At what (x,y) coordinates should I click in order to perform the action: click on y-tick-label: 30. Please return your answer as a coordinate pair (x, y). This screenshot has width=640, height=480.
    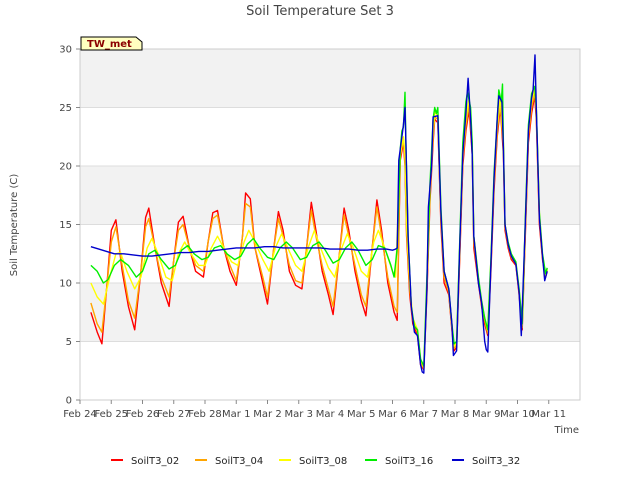
    Looking at the image, I should click on (65, 50).